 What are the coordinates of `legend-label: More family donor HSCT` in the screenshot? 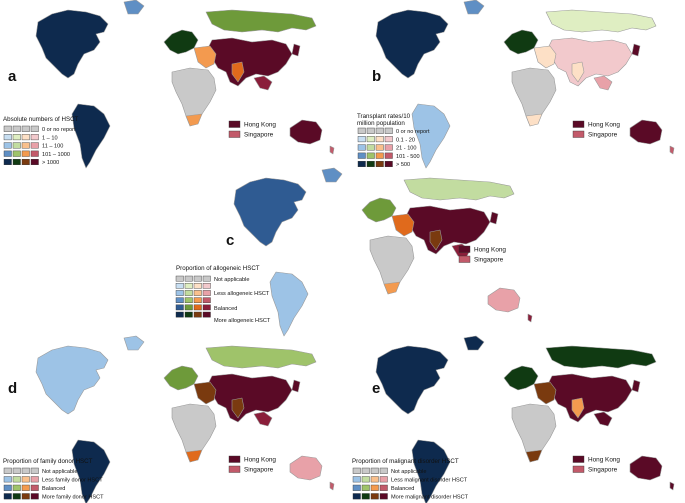 It's located at (73, 498).